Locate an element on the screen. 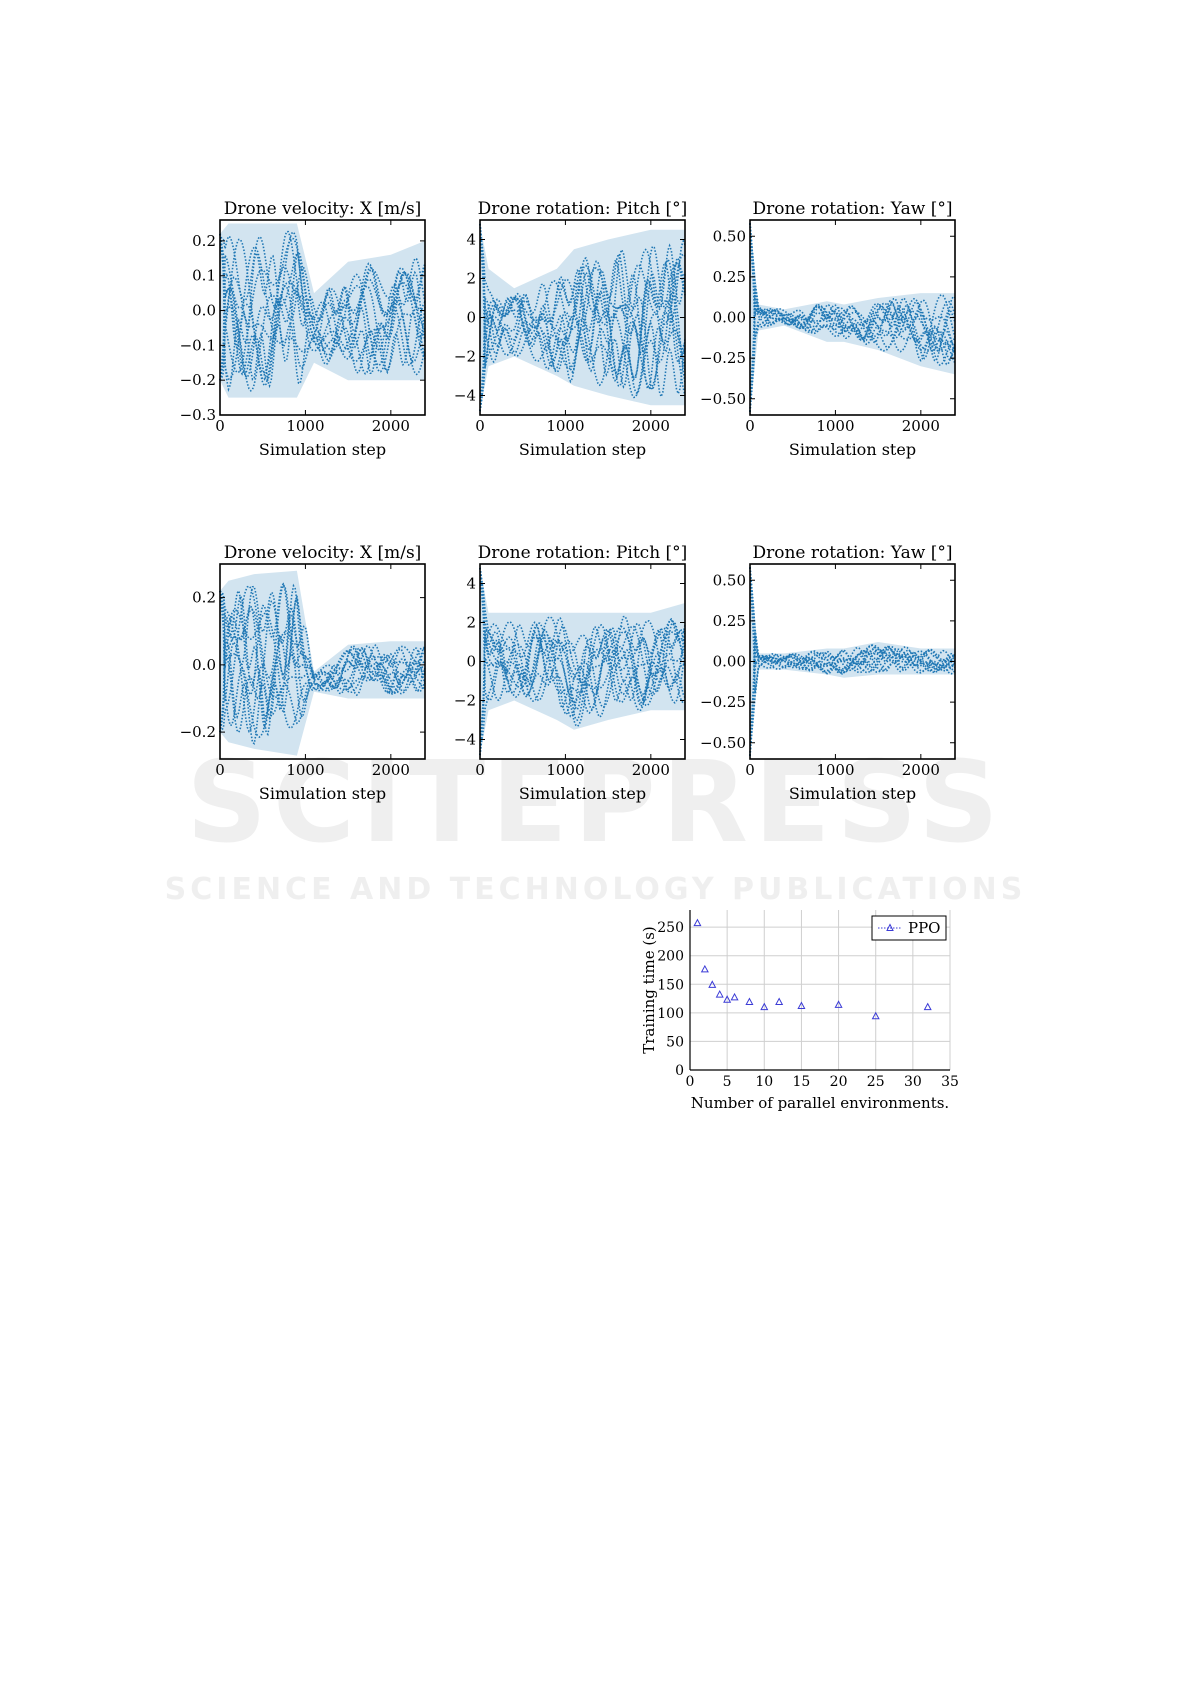  plot-frame is located at coordinates (322, 661).